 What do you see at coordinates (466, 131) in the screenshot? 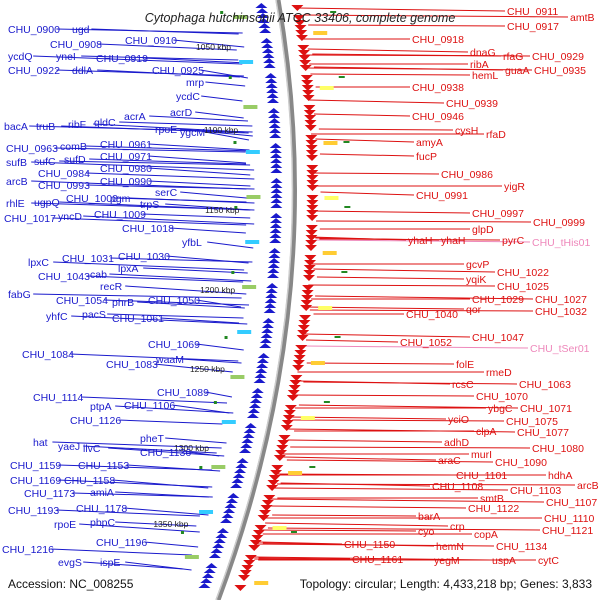
I see `gene-label-right: cysH` at bounding box center [466, 131].